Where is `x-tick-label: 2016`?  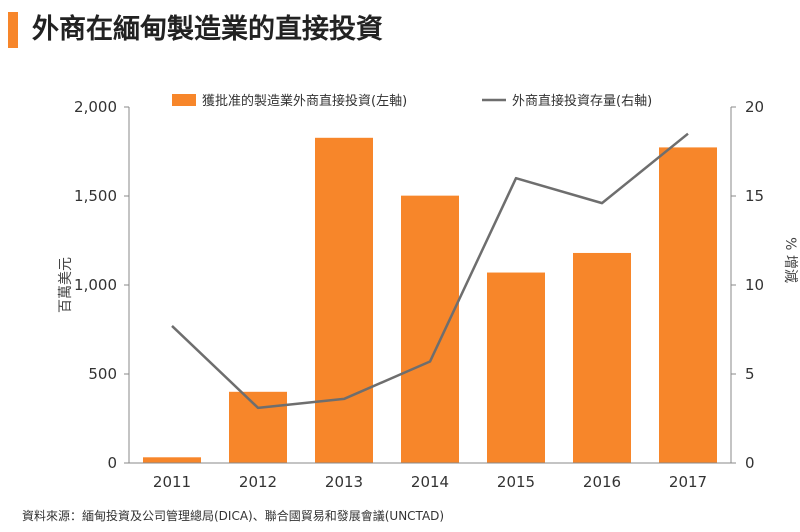 x-tick-label: 2016 is located at coordinates (602, 482).